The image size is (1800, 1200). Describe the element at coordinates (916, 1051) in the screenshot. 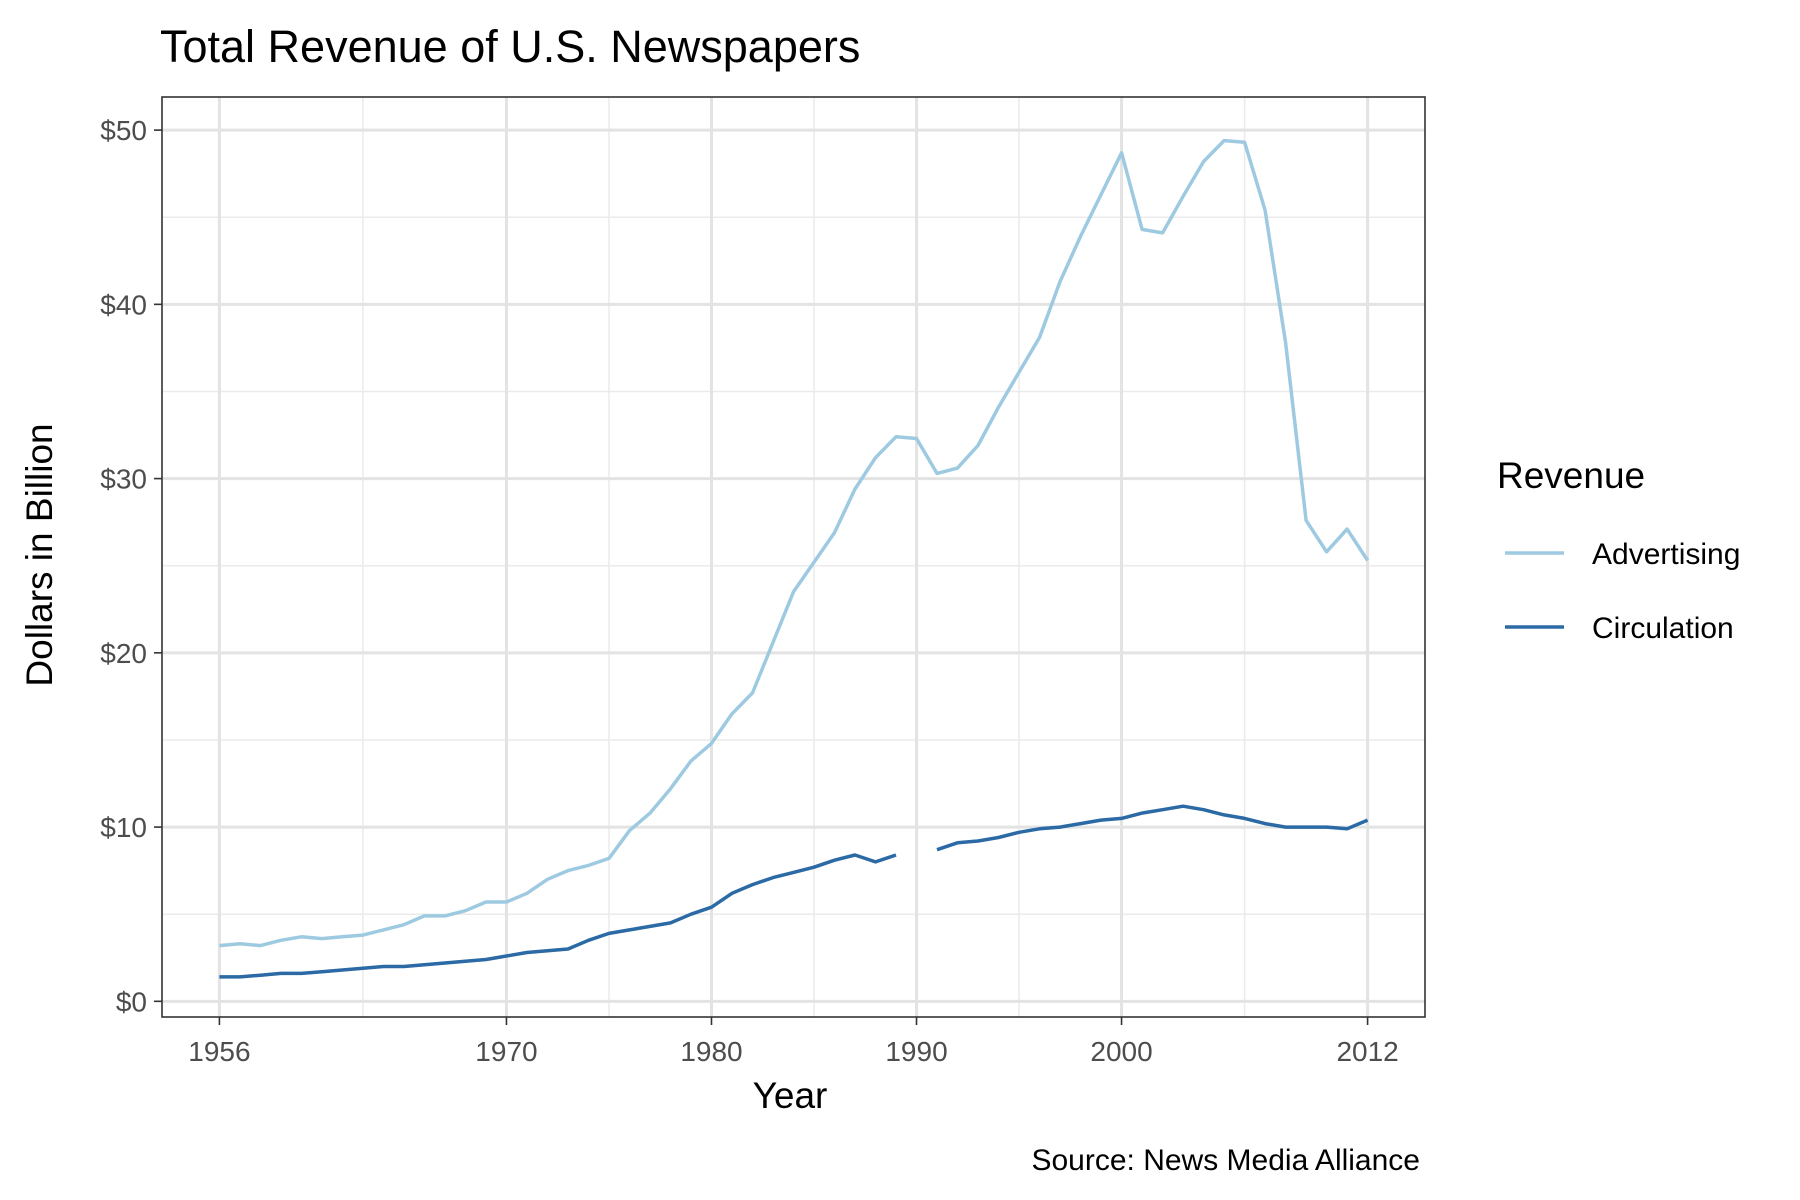

I see `x-tick-label: 1990` at that location.